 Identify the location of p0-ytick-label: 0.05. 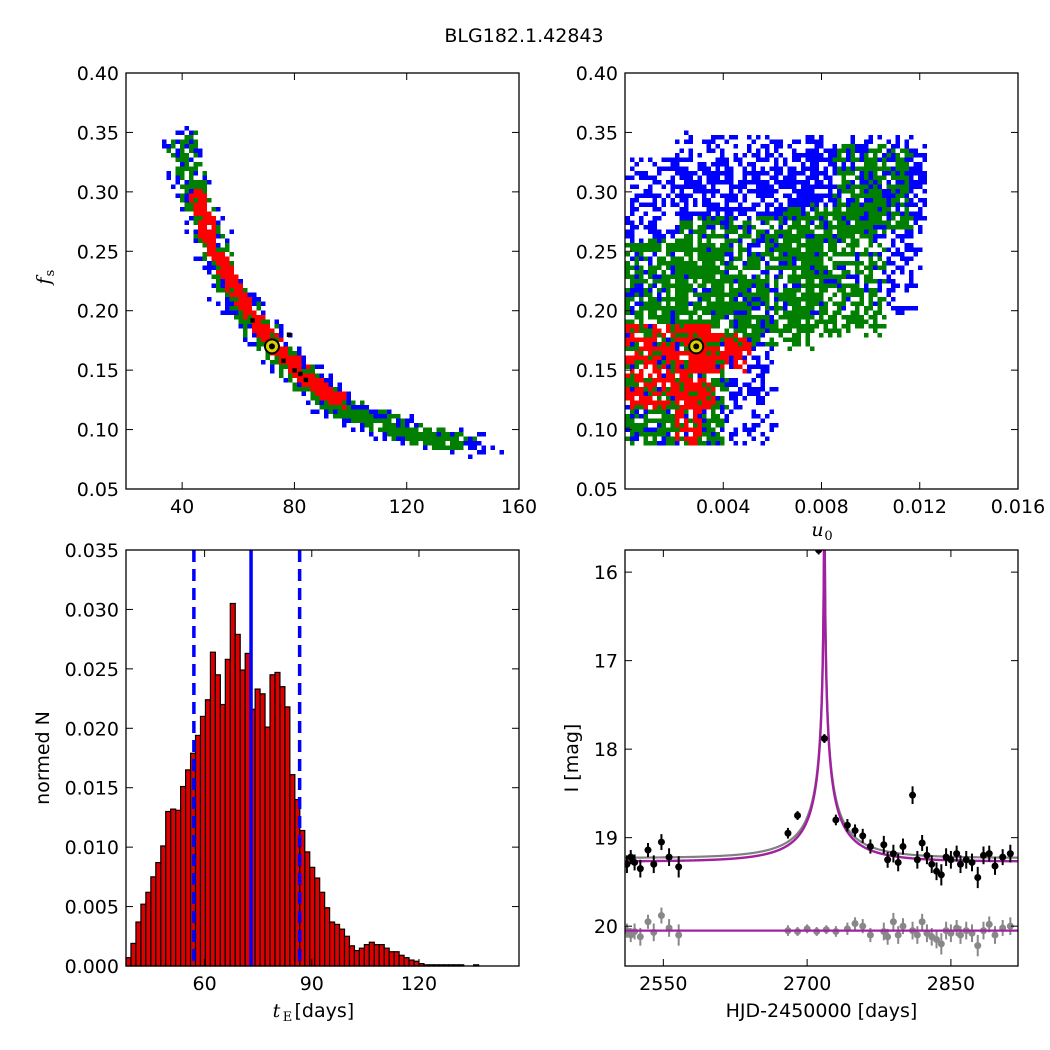
(98, 490).